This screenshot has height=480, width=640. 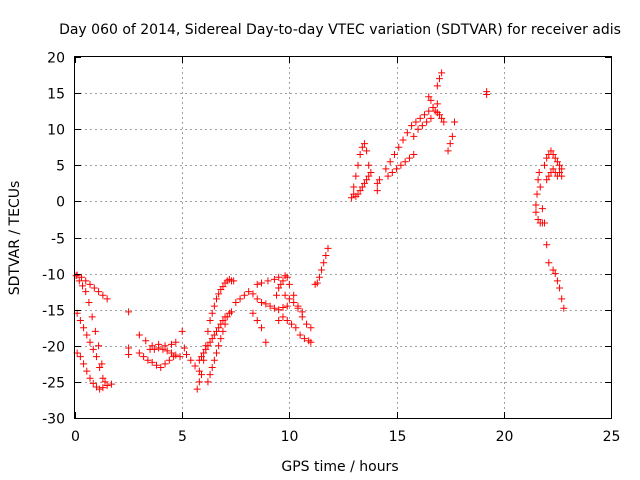 I want to click on y-tick-label: 15, so click(x=56, y=95).